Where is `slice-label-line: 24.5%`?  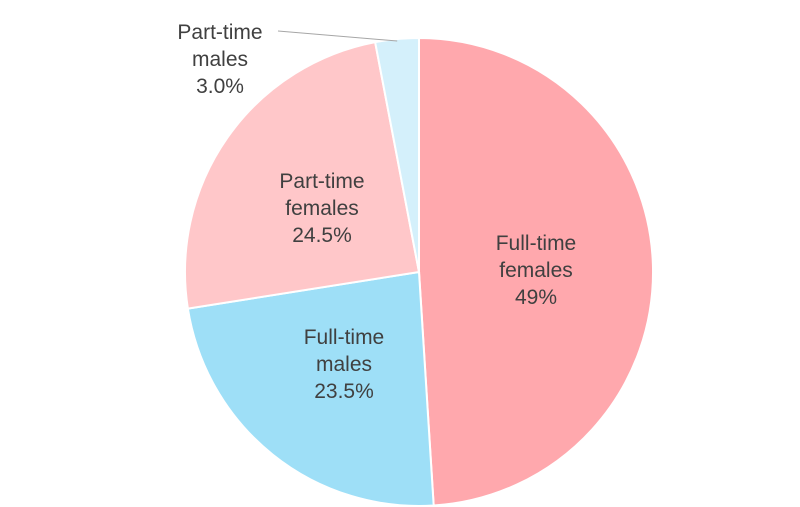 slice-label-line: 24.5% is located at coordinates (322, 235).